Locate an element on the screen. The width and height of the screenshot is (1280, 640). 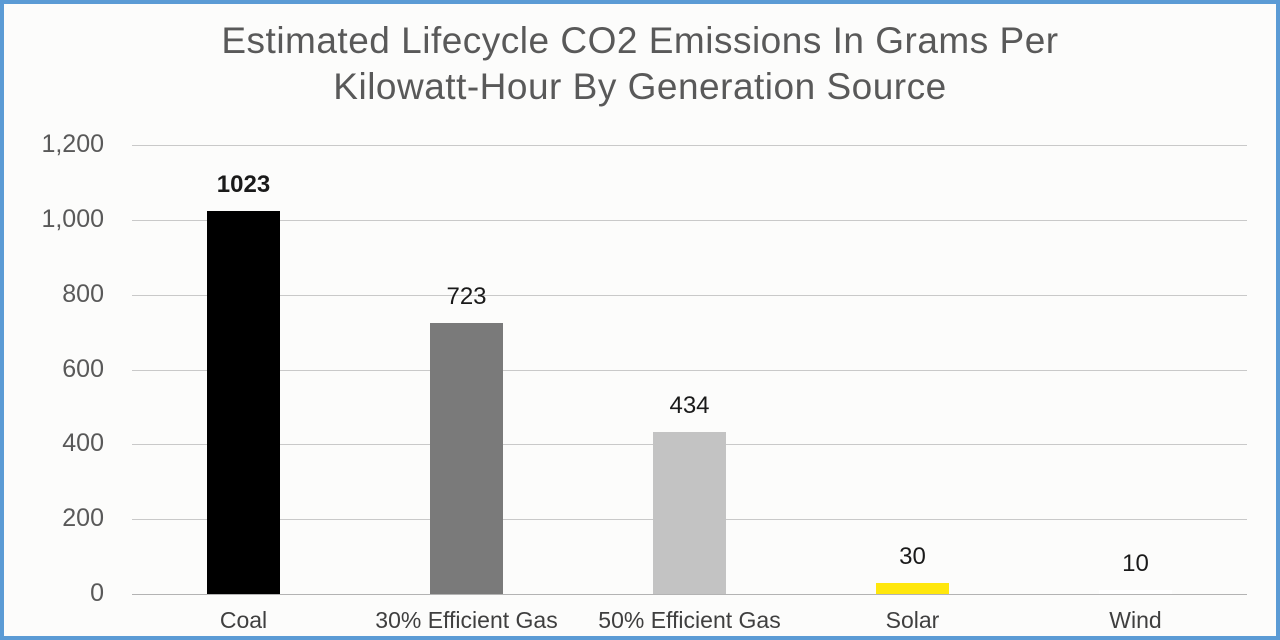
y-tick-label: 400 is located at coordinates (83, 443).